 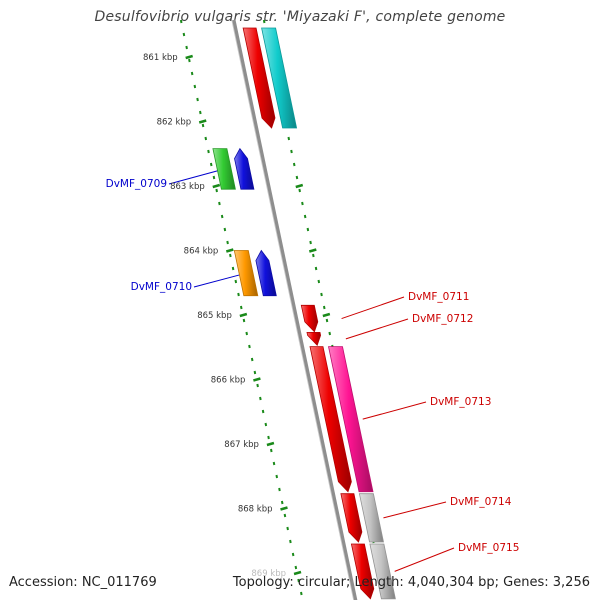 I want to click on ruler-label-865-kbp: 865 kbp, so click(x=214, y=316).